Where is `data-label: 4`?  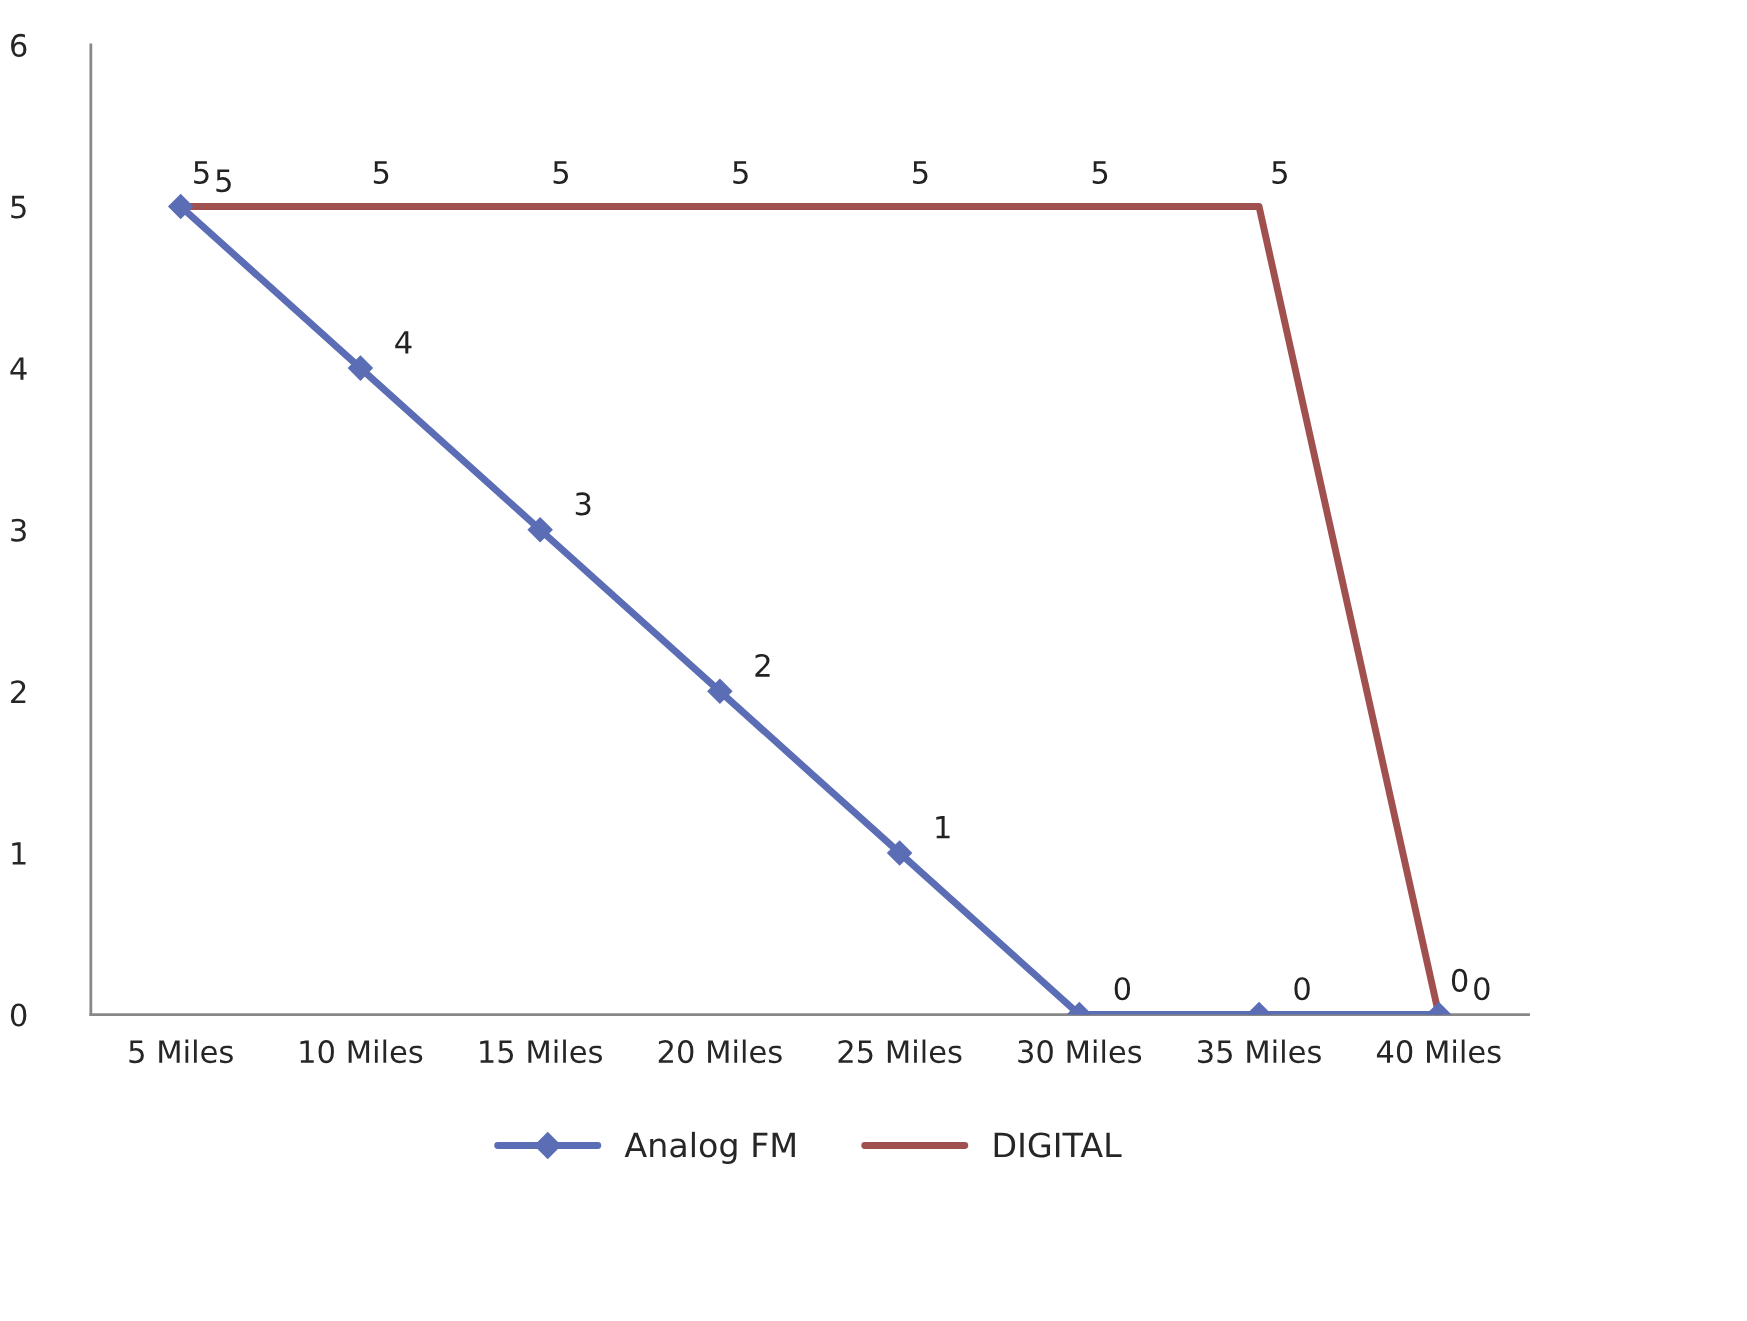
data-label: 4 is located at coordinates (403, 342).